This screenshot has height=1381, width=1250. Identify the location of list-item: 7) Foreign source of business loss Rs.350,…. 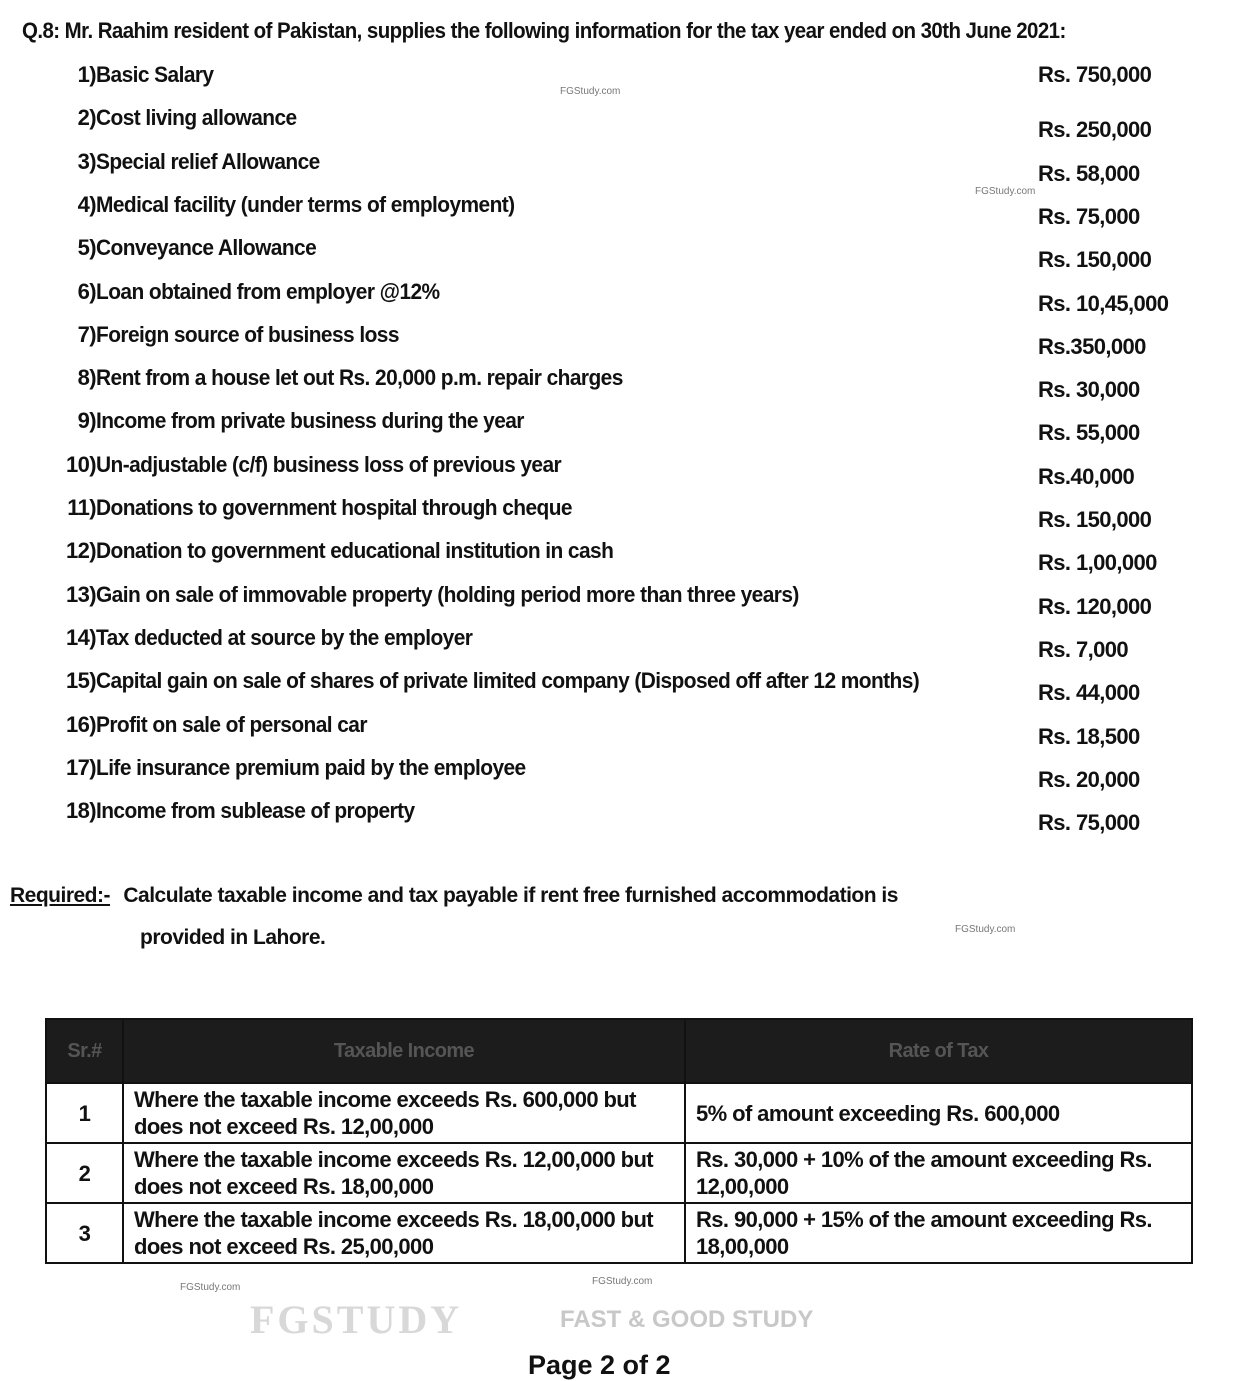
(625, 342).